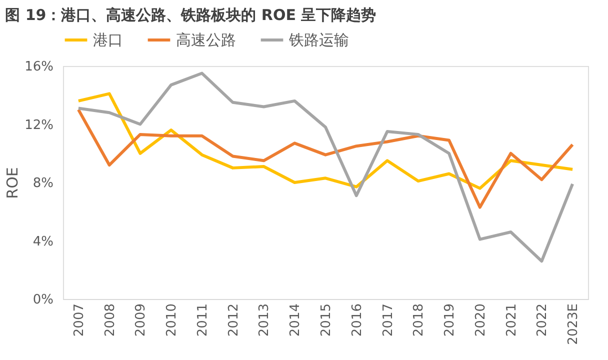  I want to click on x-tick-label: 2021, so click(512, 320).